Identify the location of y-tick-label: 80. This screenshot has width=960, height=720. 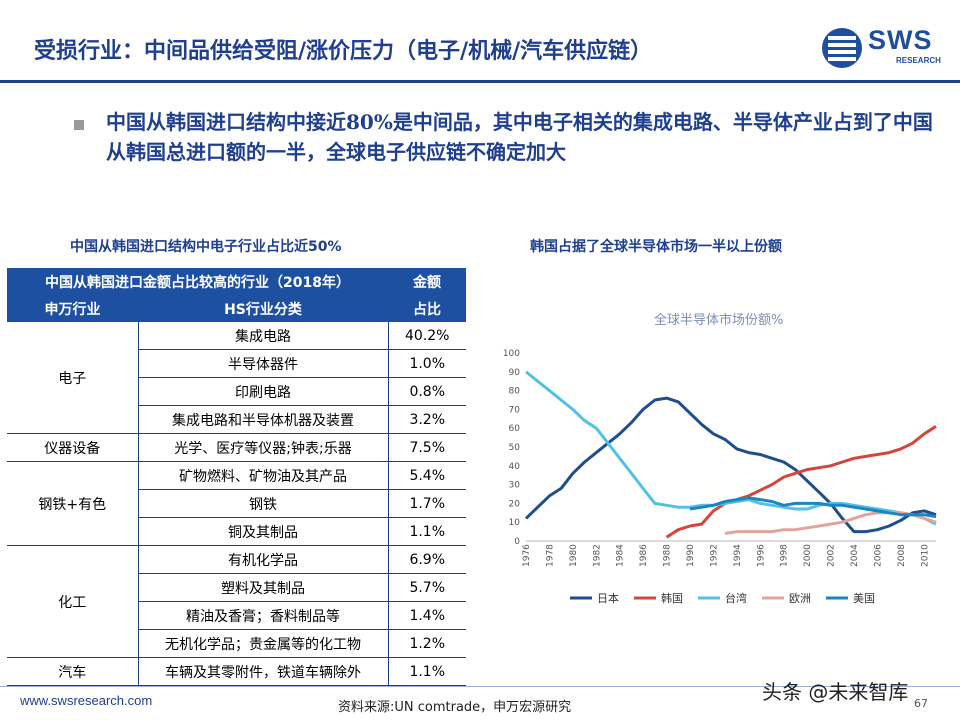
(515, 392).